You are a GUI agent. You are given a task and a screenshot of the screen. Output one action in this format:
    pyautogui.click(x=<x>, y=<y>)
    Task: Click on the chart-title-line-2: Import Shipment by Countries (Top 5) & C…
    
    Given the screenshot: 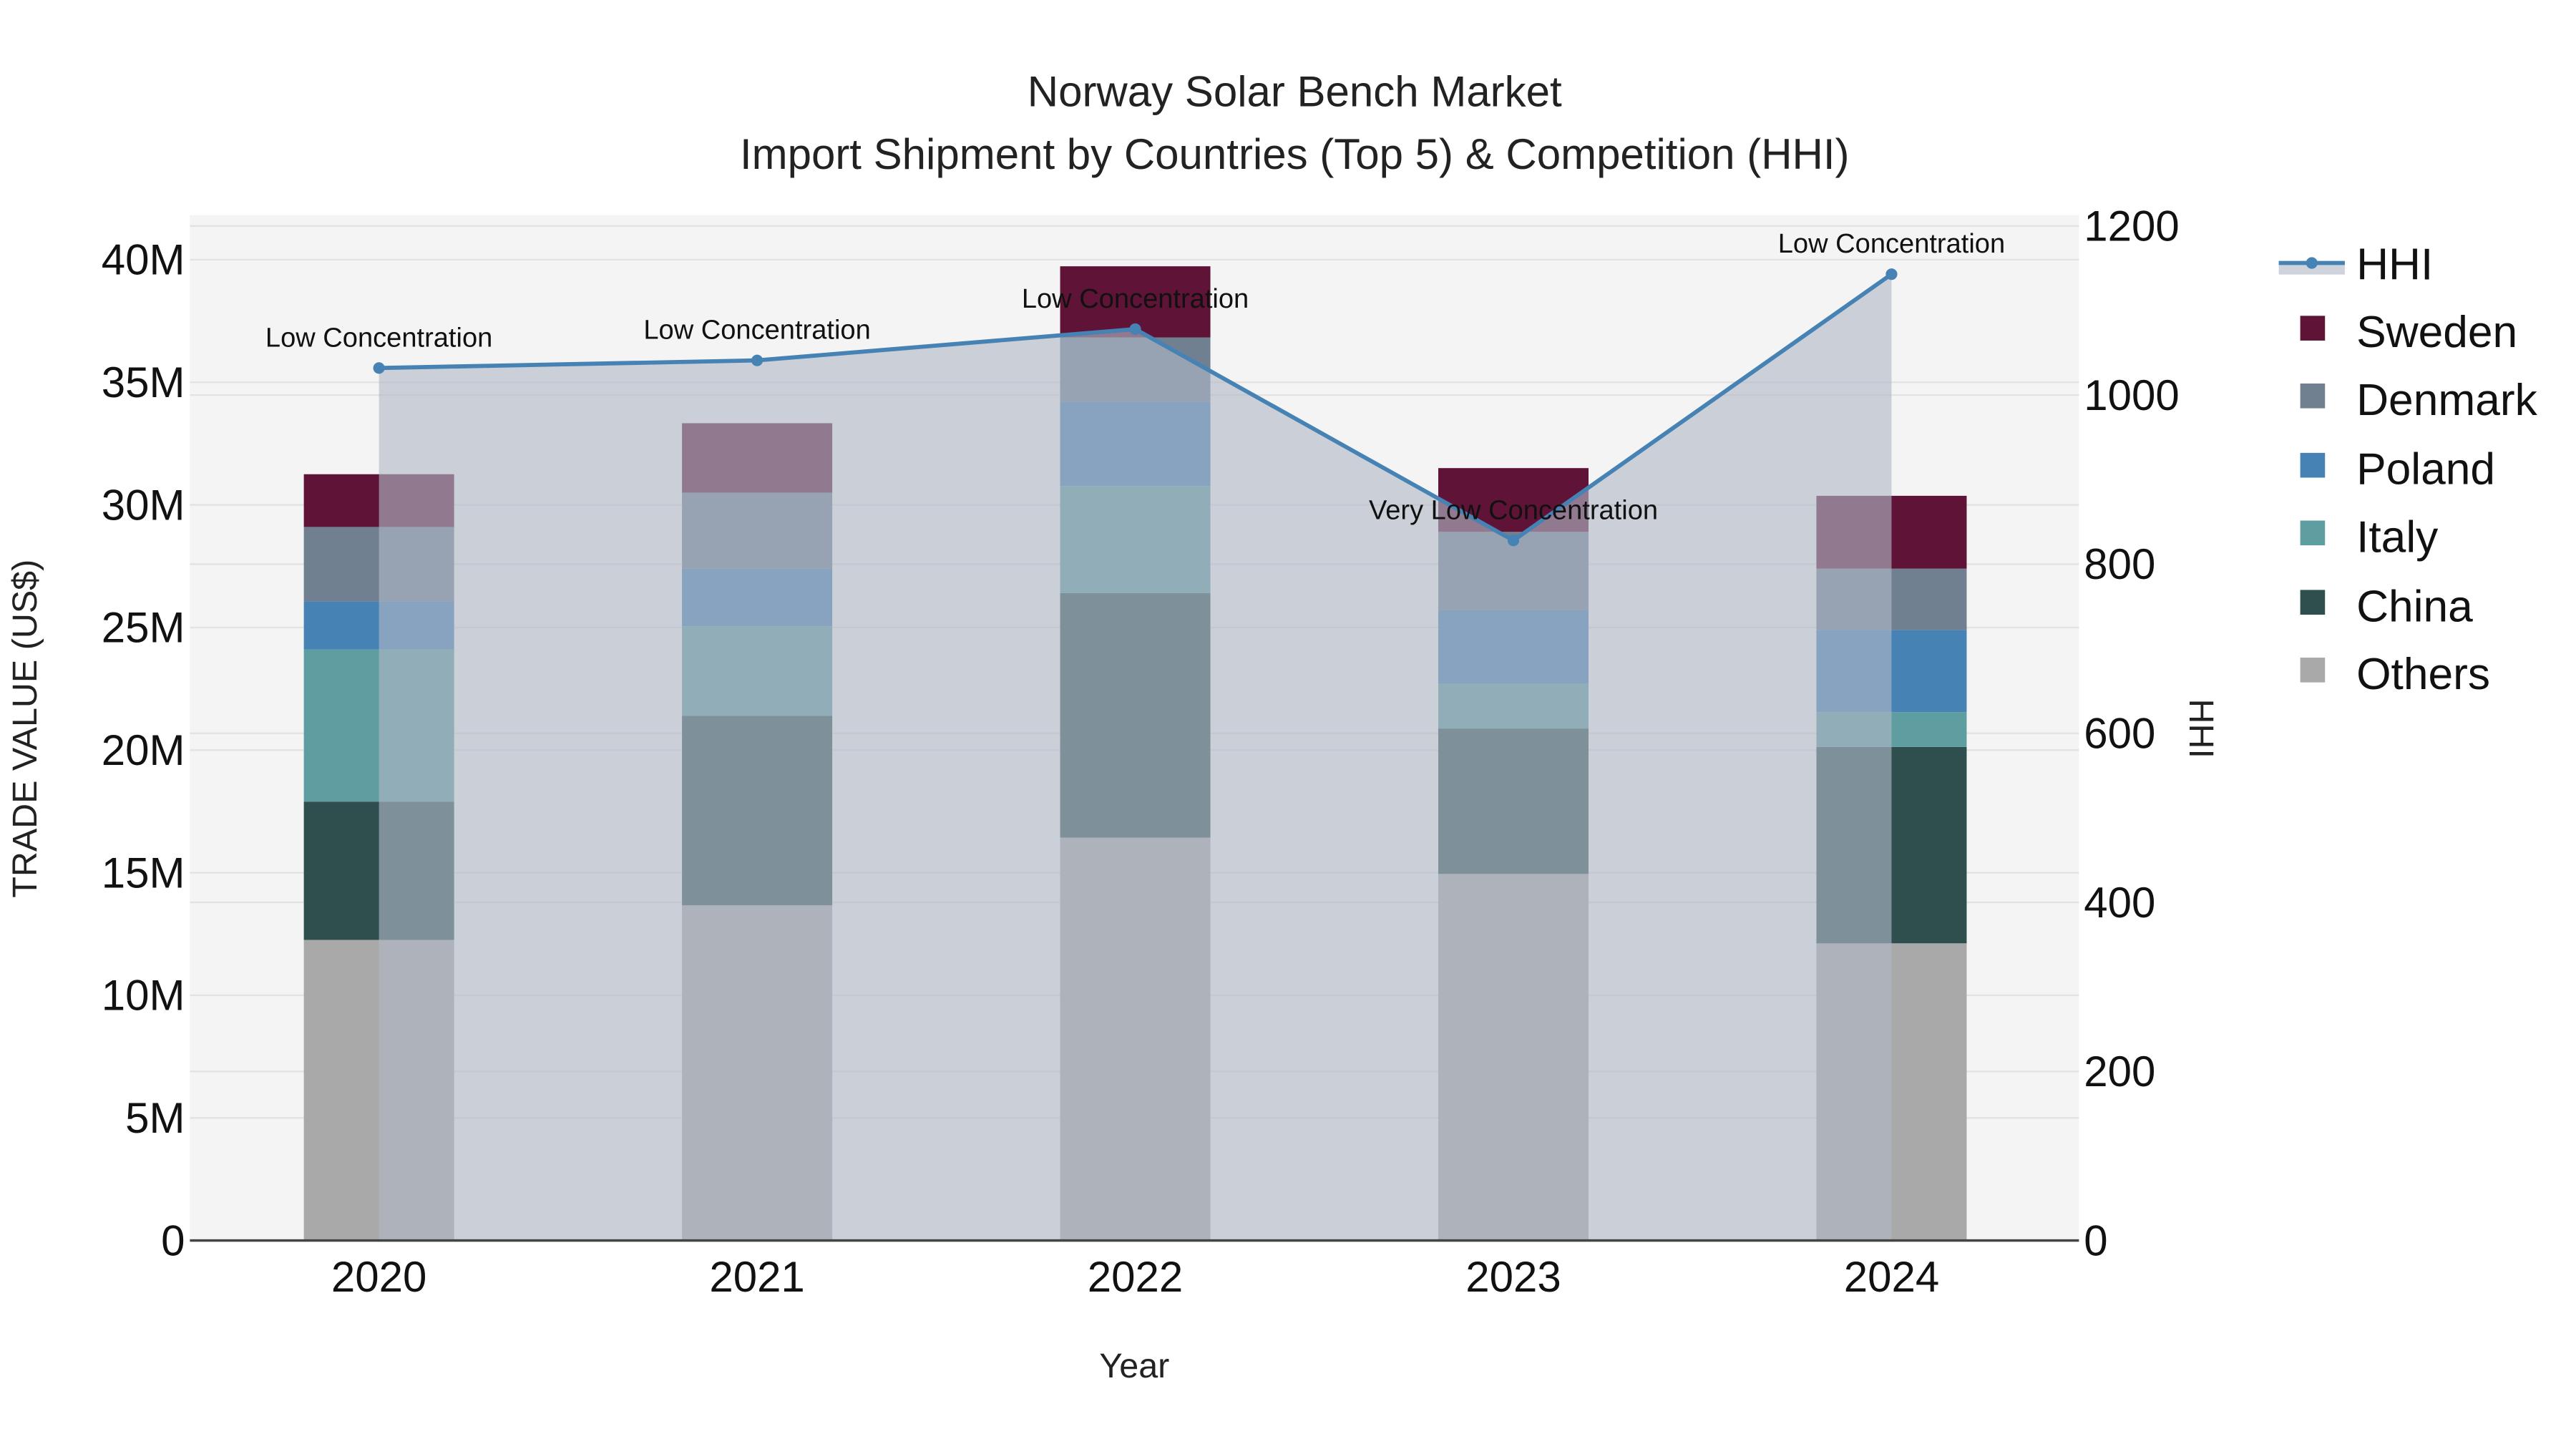 What is the action you would take?
    pyautogui.click(x=1295, y=154)
    